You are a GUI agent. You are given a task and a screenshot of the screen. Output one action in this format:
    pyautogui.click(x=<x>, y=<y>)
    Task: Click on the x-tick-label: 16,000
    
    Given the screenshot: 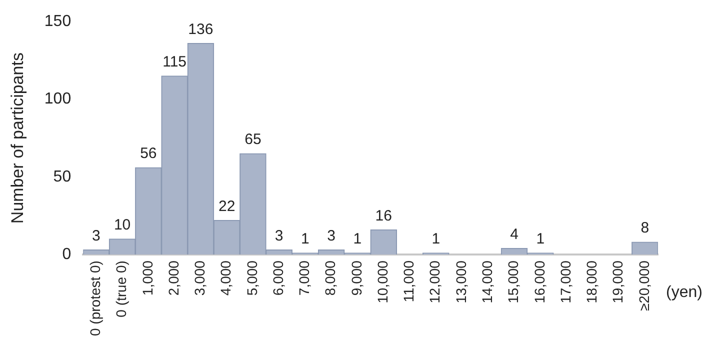 What is the action you would take?
    pyautogui.click(x=539, y=282)
    